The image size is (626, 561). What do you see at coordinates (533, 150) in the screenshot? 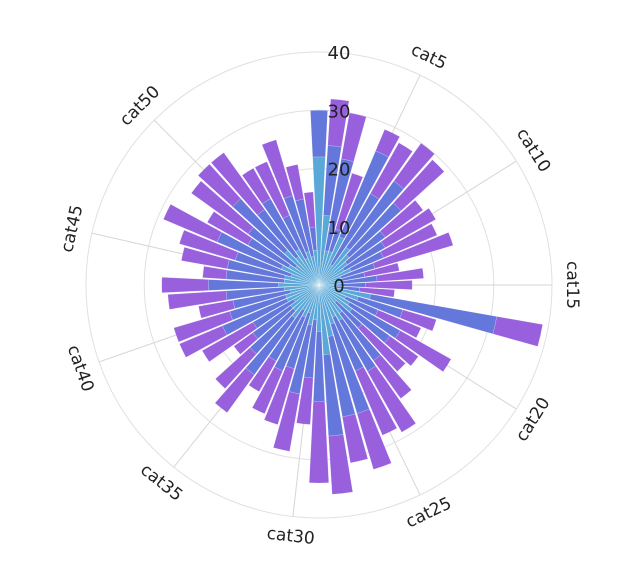
I see `category-label-cat10: cat10` at bounding box center [533, 150].